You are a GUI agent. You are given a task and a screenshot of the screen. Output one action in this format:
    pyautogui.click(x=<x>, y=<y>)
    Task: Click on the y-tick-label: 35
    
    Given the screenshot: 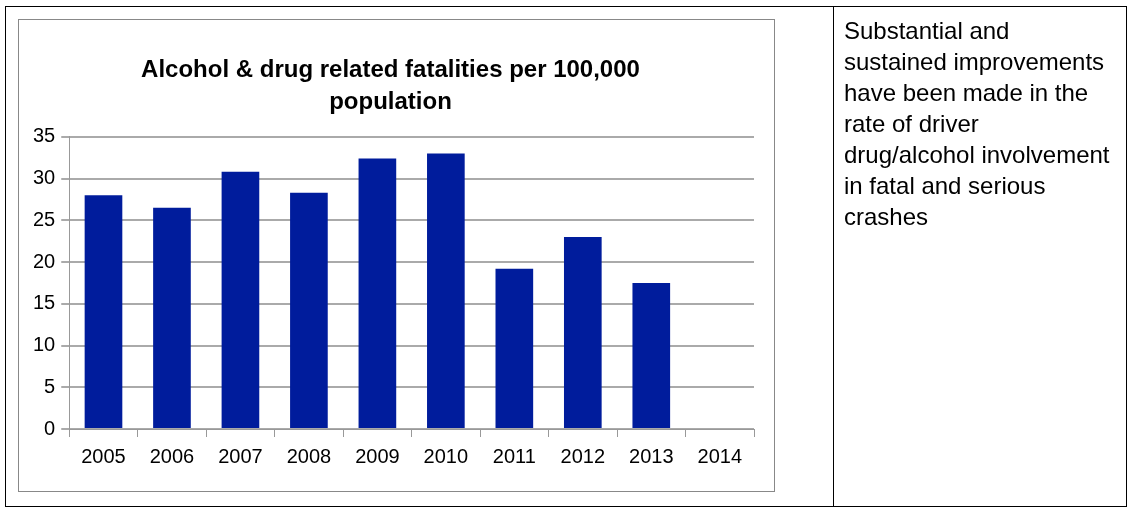 What is the action you would take?
    pyautogui.click(x=44, y=135)
    